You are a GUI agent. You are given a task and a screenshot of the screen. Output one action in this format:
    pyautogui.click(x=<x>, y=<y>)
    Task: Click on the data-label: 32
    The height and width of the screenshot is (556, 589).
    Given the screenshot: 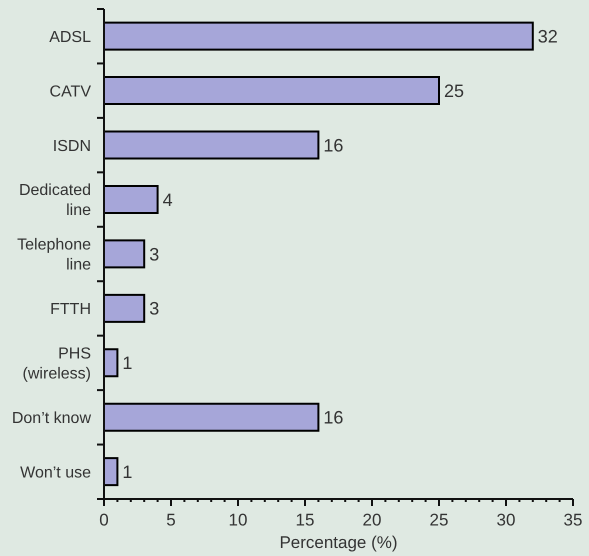 What is the action you would take?
    pyautogui.click(x=548, y=36)
    